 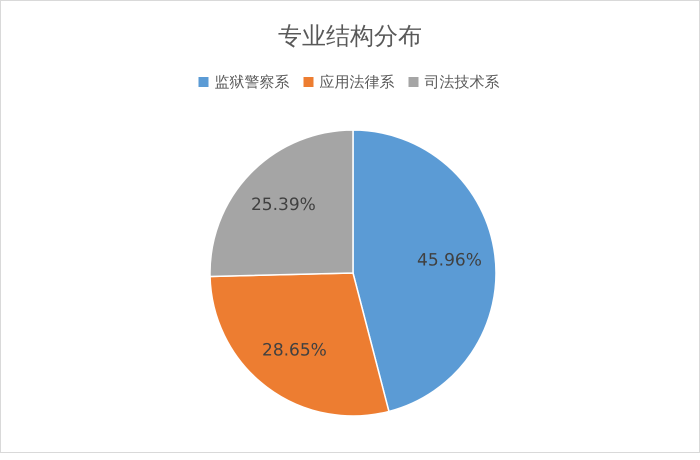 What do you see at coordinates (294, 350) in the screenshot?
I see `data-label: 28.65%` at bounding box center [294, 350].